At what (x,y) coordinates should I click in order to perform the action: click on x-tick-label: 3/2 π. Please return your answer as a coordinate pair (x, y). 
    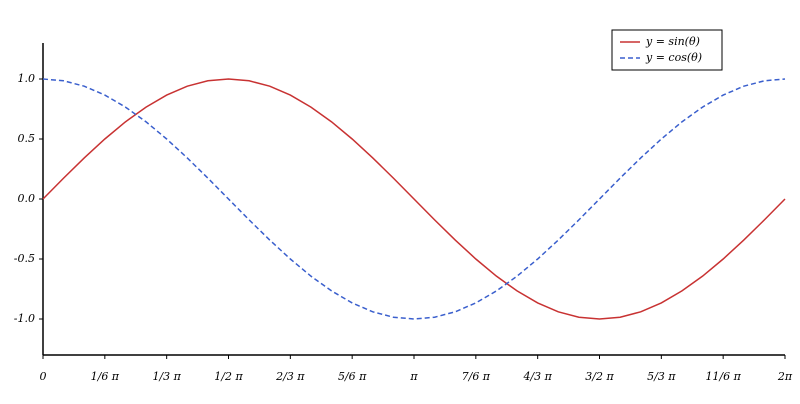
    Looking at the image, I should click on (599, 376).